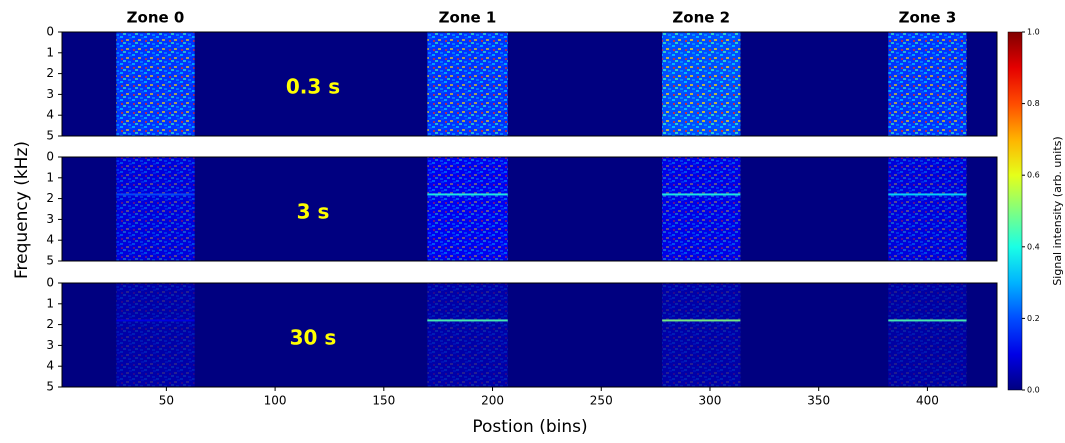  I want to click on colorbar, so click(1015, 211).